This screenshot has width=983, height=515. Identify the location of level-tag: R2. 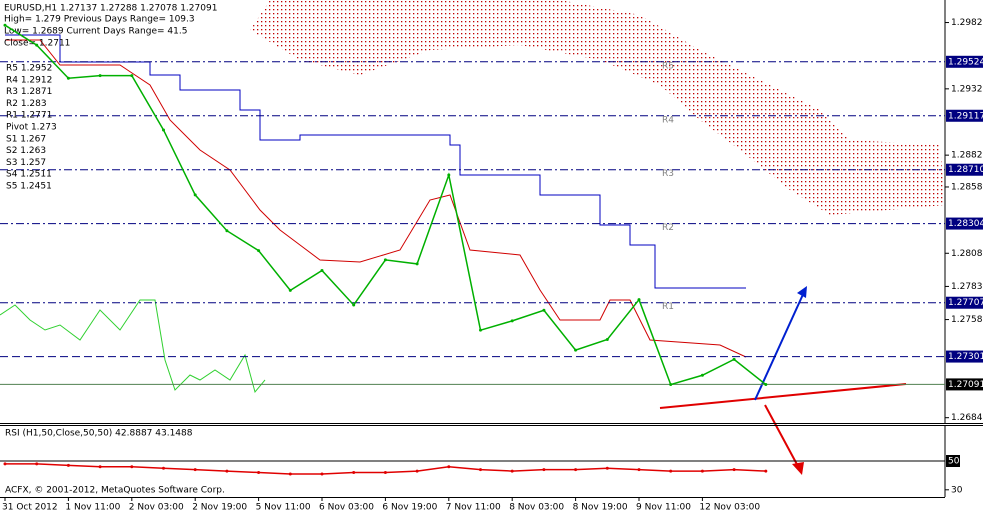
(668, 228).